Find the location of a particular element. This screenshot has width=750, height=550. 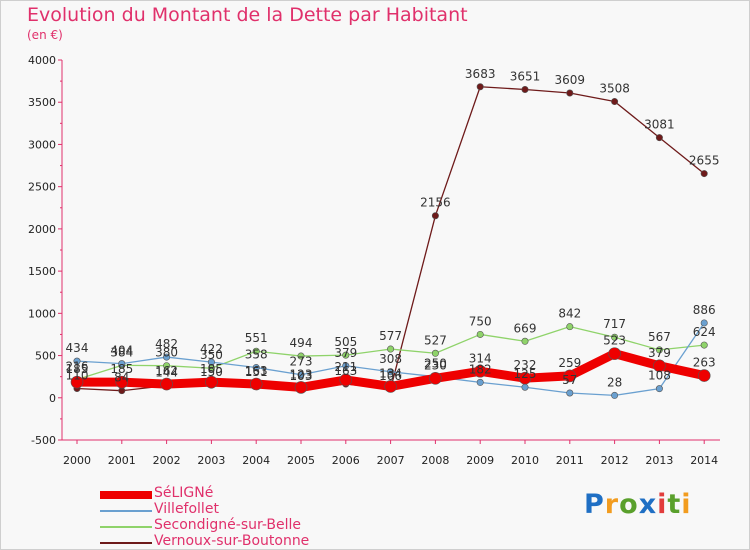

data-label-villefollet: 250 is located at coordinates (435, 364).